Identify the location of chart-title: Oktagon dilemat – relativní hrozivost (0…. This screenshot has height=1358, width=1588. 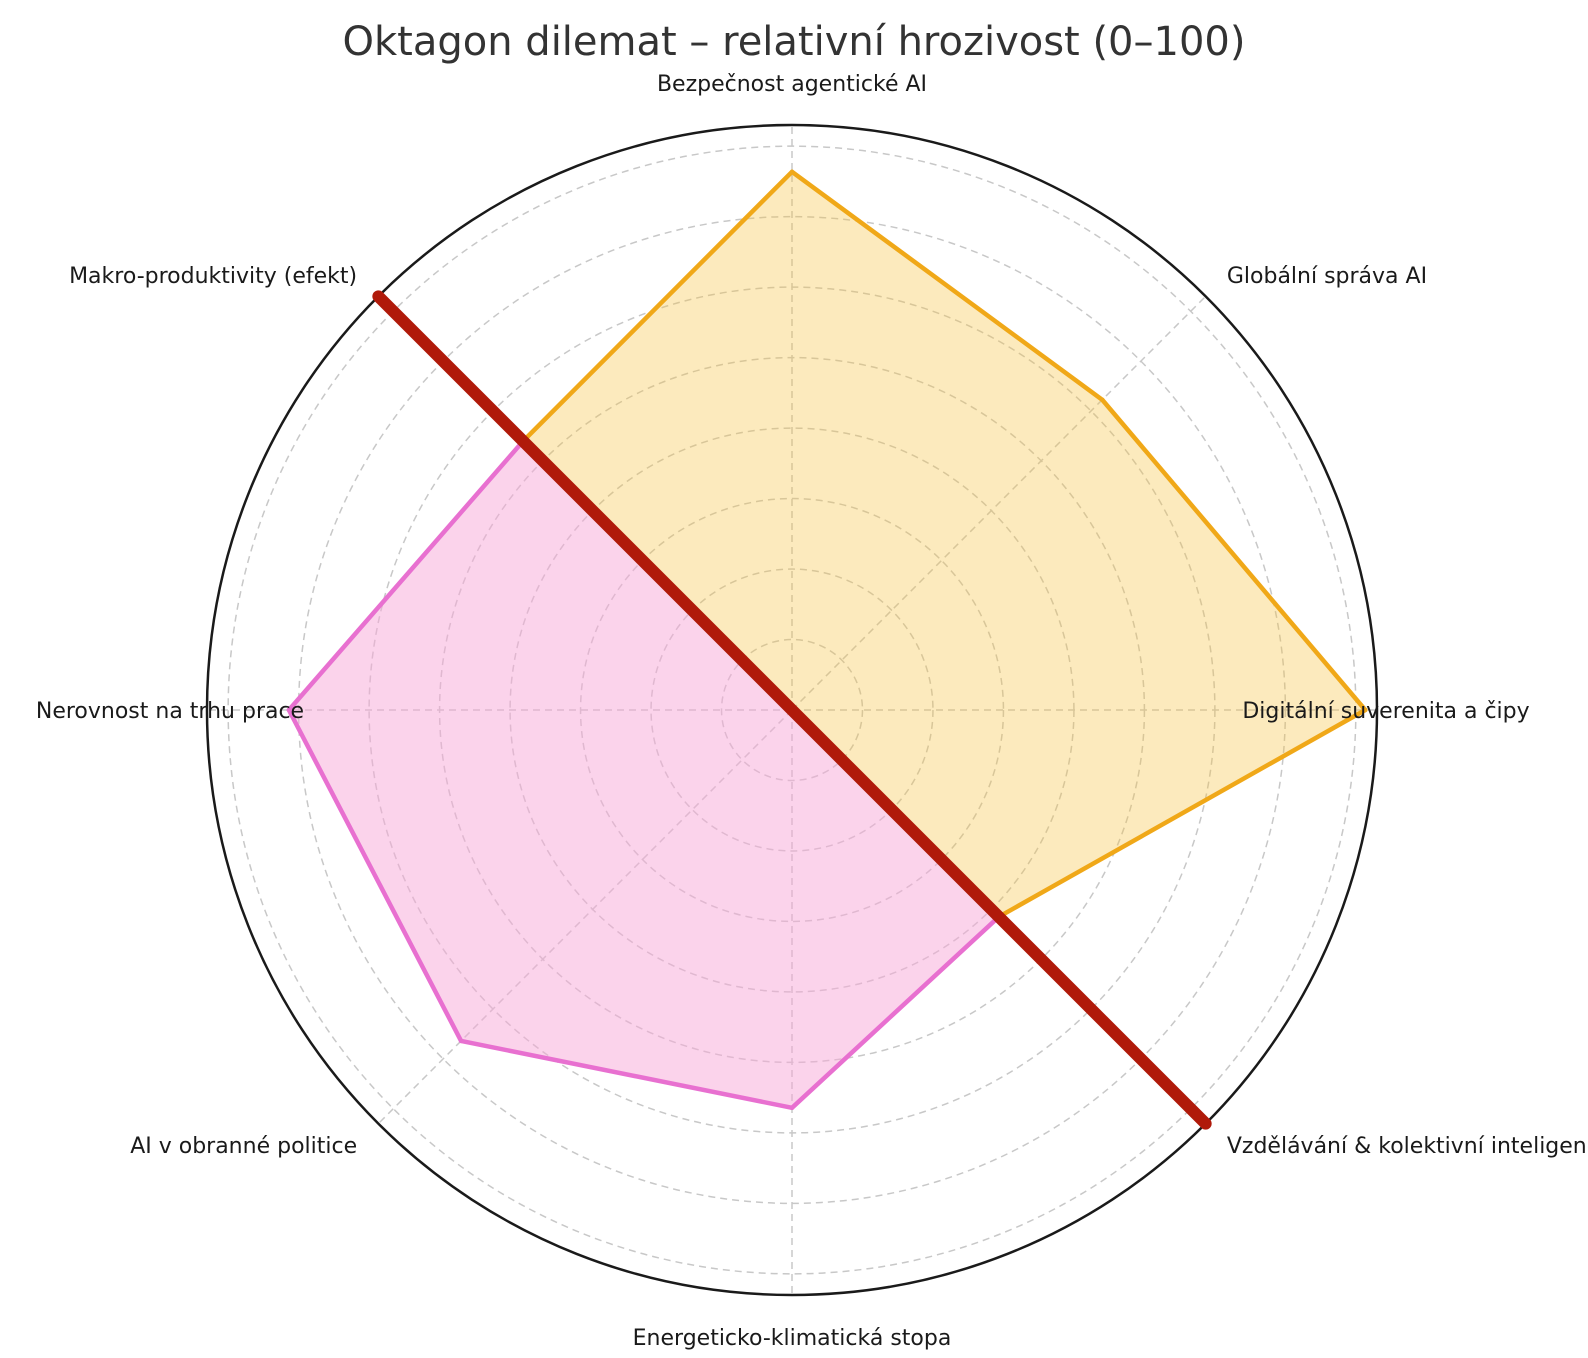
(794, 42).